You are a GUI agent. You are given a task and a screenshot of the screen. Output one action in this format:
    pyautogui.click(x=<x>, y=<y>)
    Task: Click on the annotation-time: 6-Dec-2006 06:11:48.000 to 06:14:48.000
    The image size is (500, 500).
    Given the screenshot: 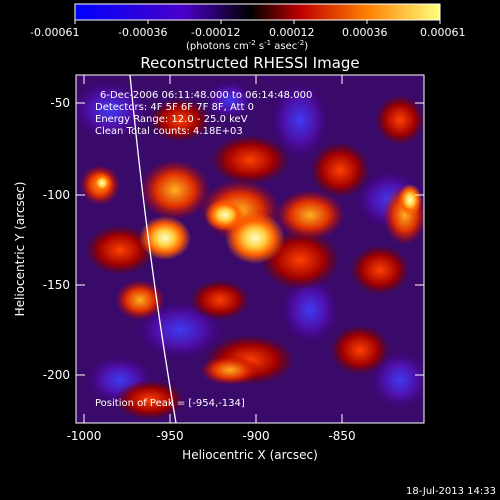 What is the action you would take?
    pyautogui.click(x=206, y=95)
    